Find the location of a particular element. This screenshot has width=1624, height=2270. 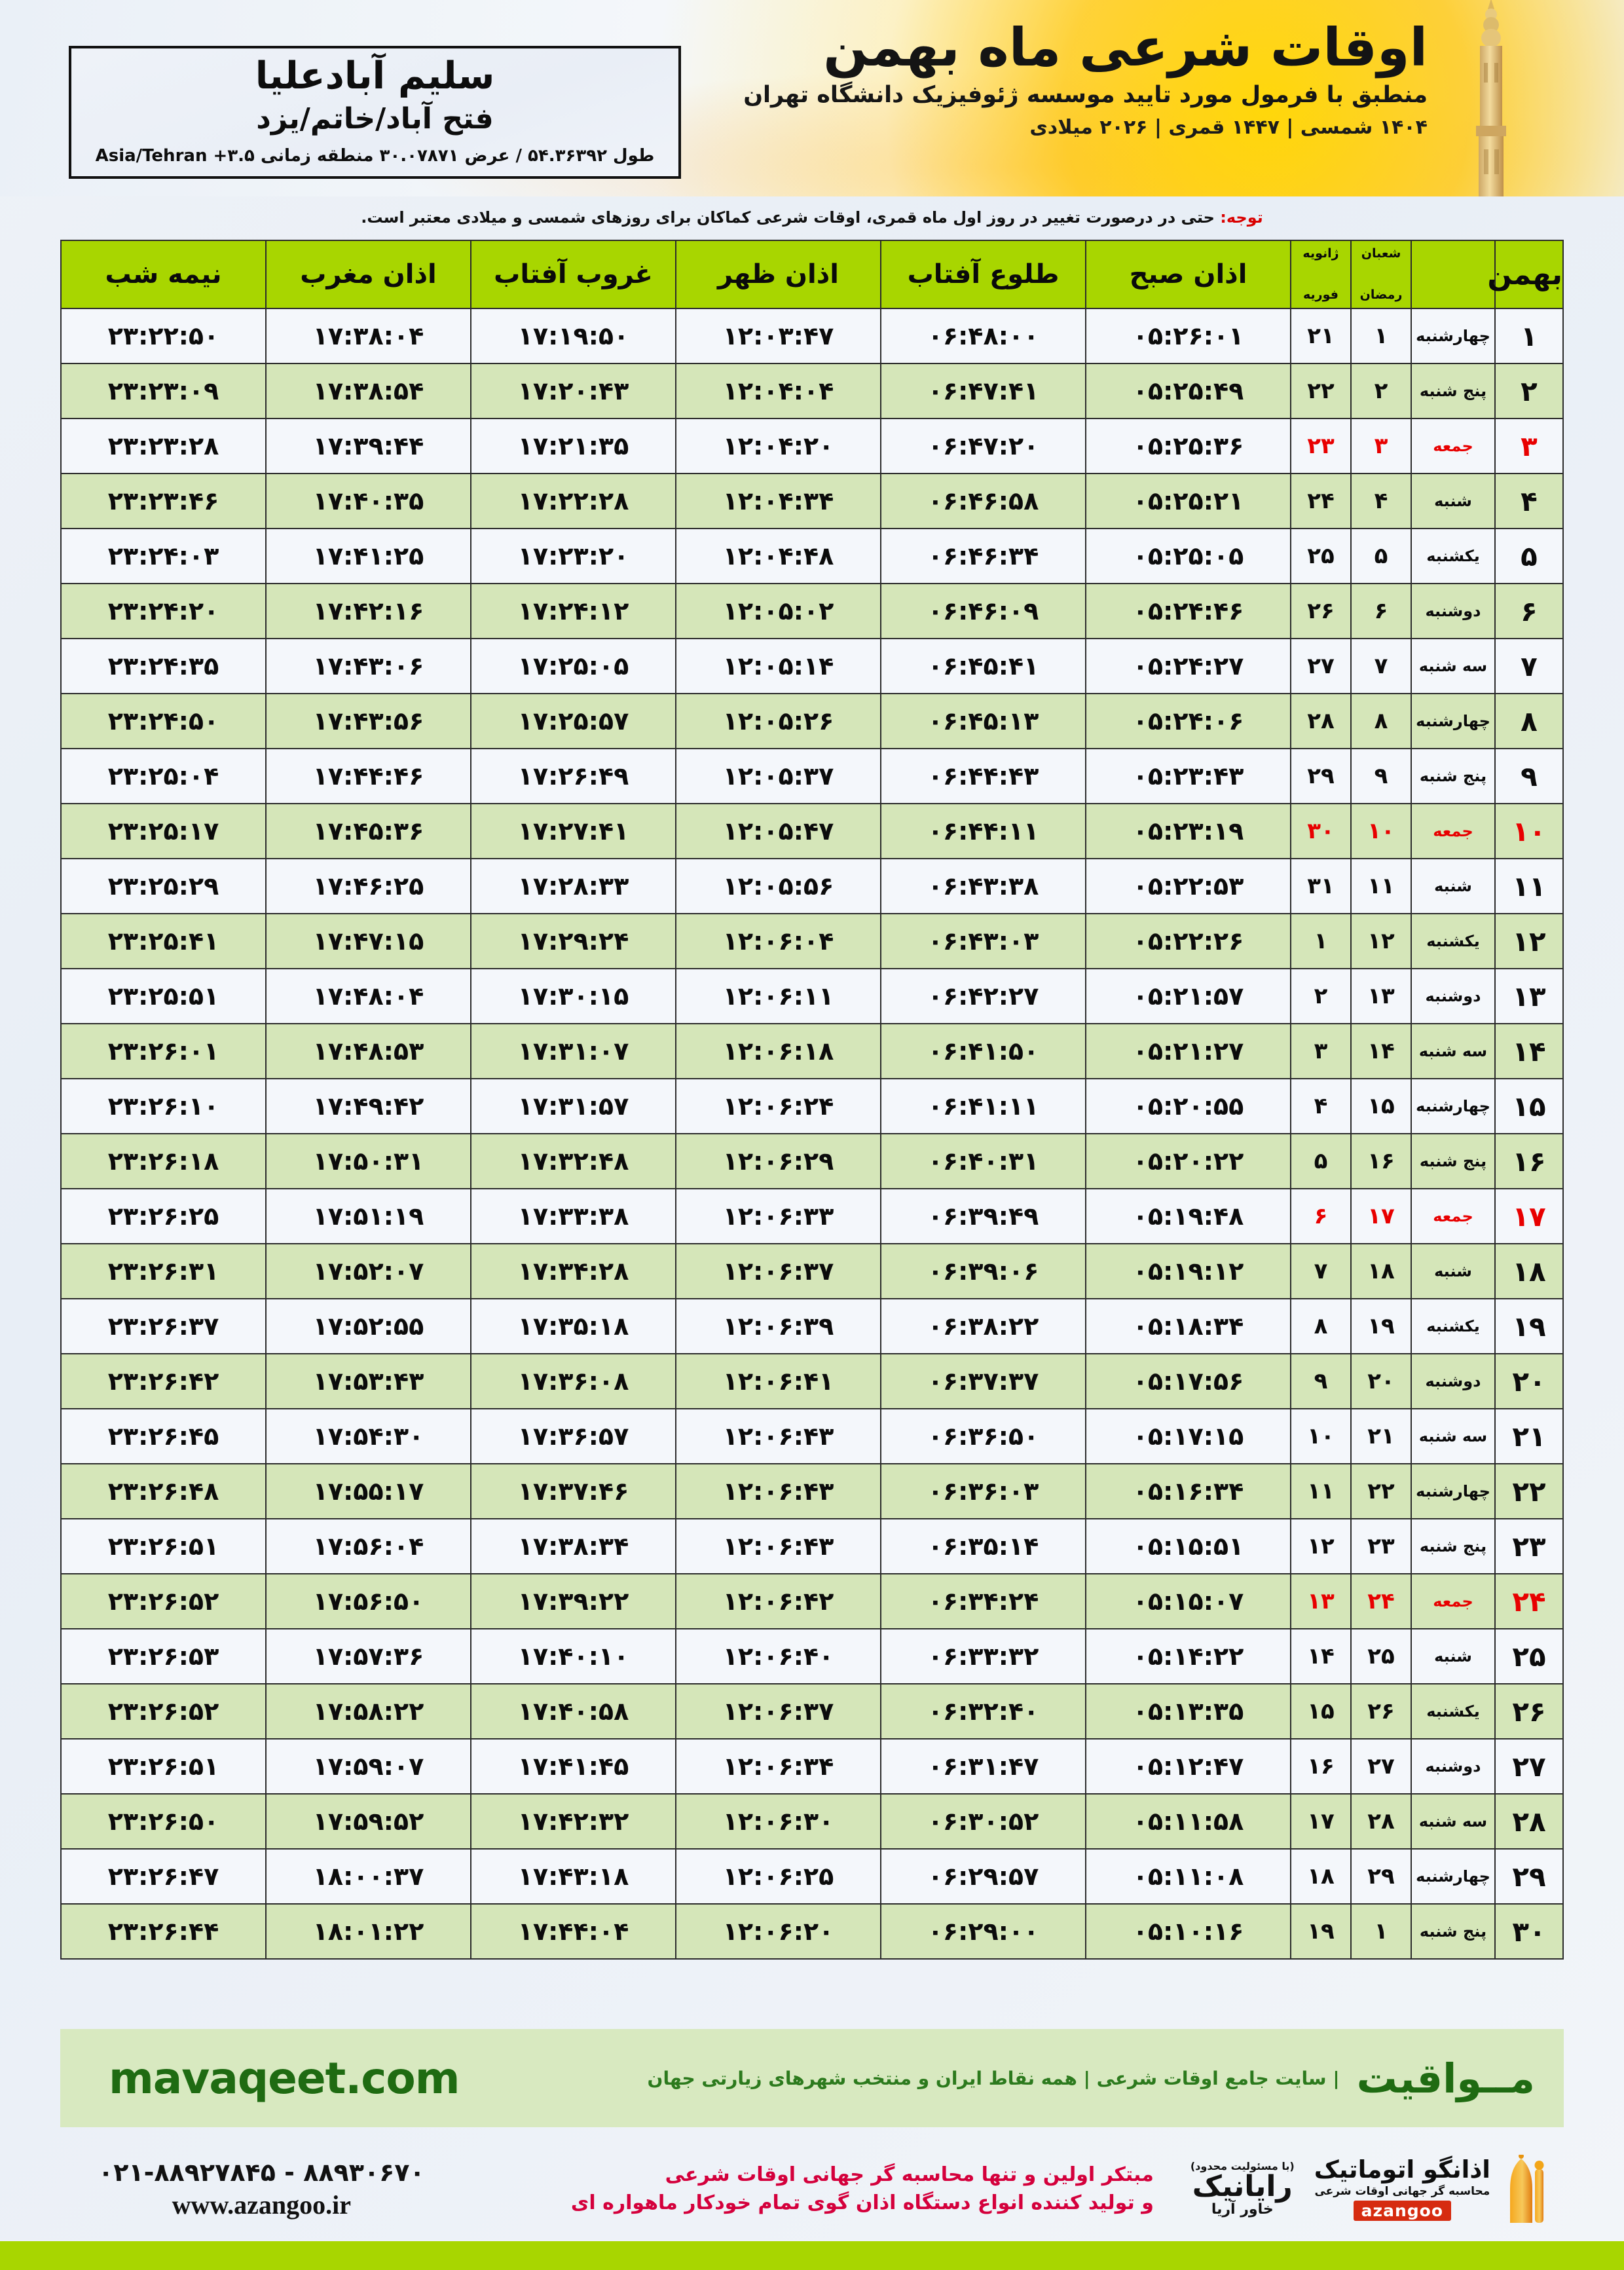

dhuhr-time: ۱۲:۰۴:۳۴ is located at coordinates (778, 501).